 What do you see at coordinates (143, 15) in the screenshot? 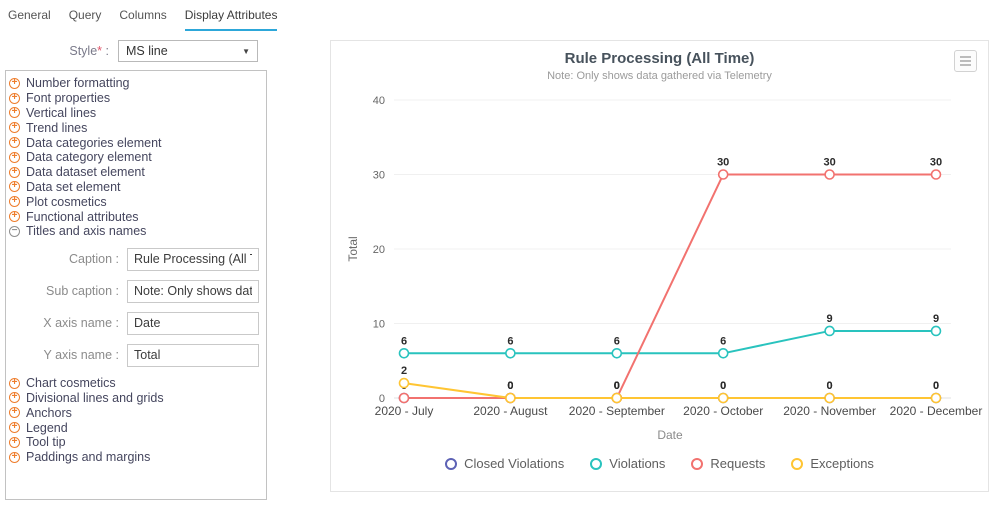
I see `tab-columns: Columns` at bounding box center [143, 15].